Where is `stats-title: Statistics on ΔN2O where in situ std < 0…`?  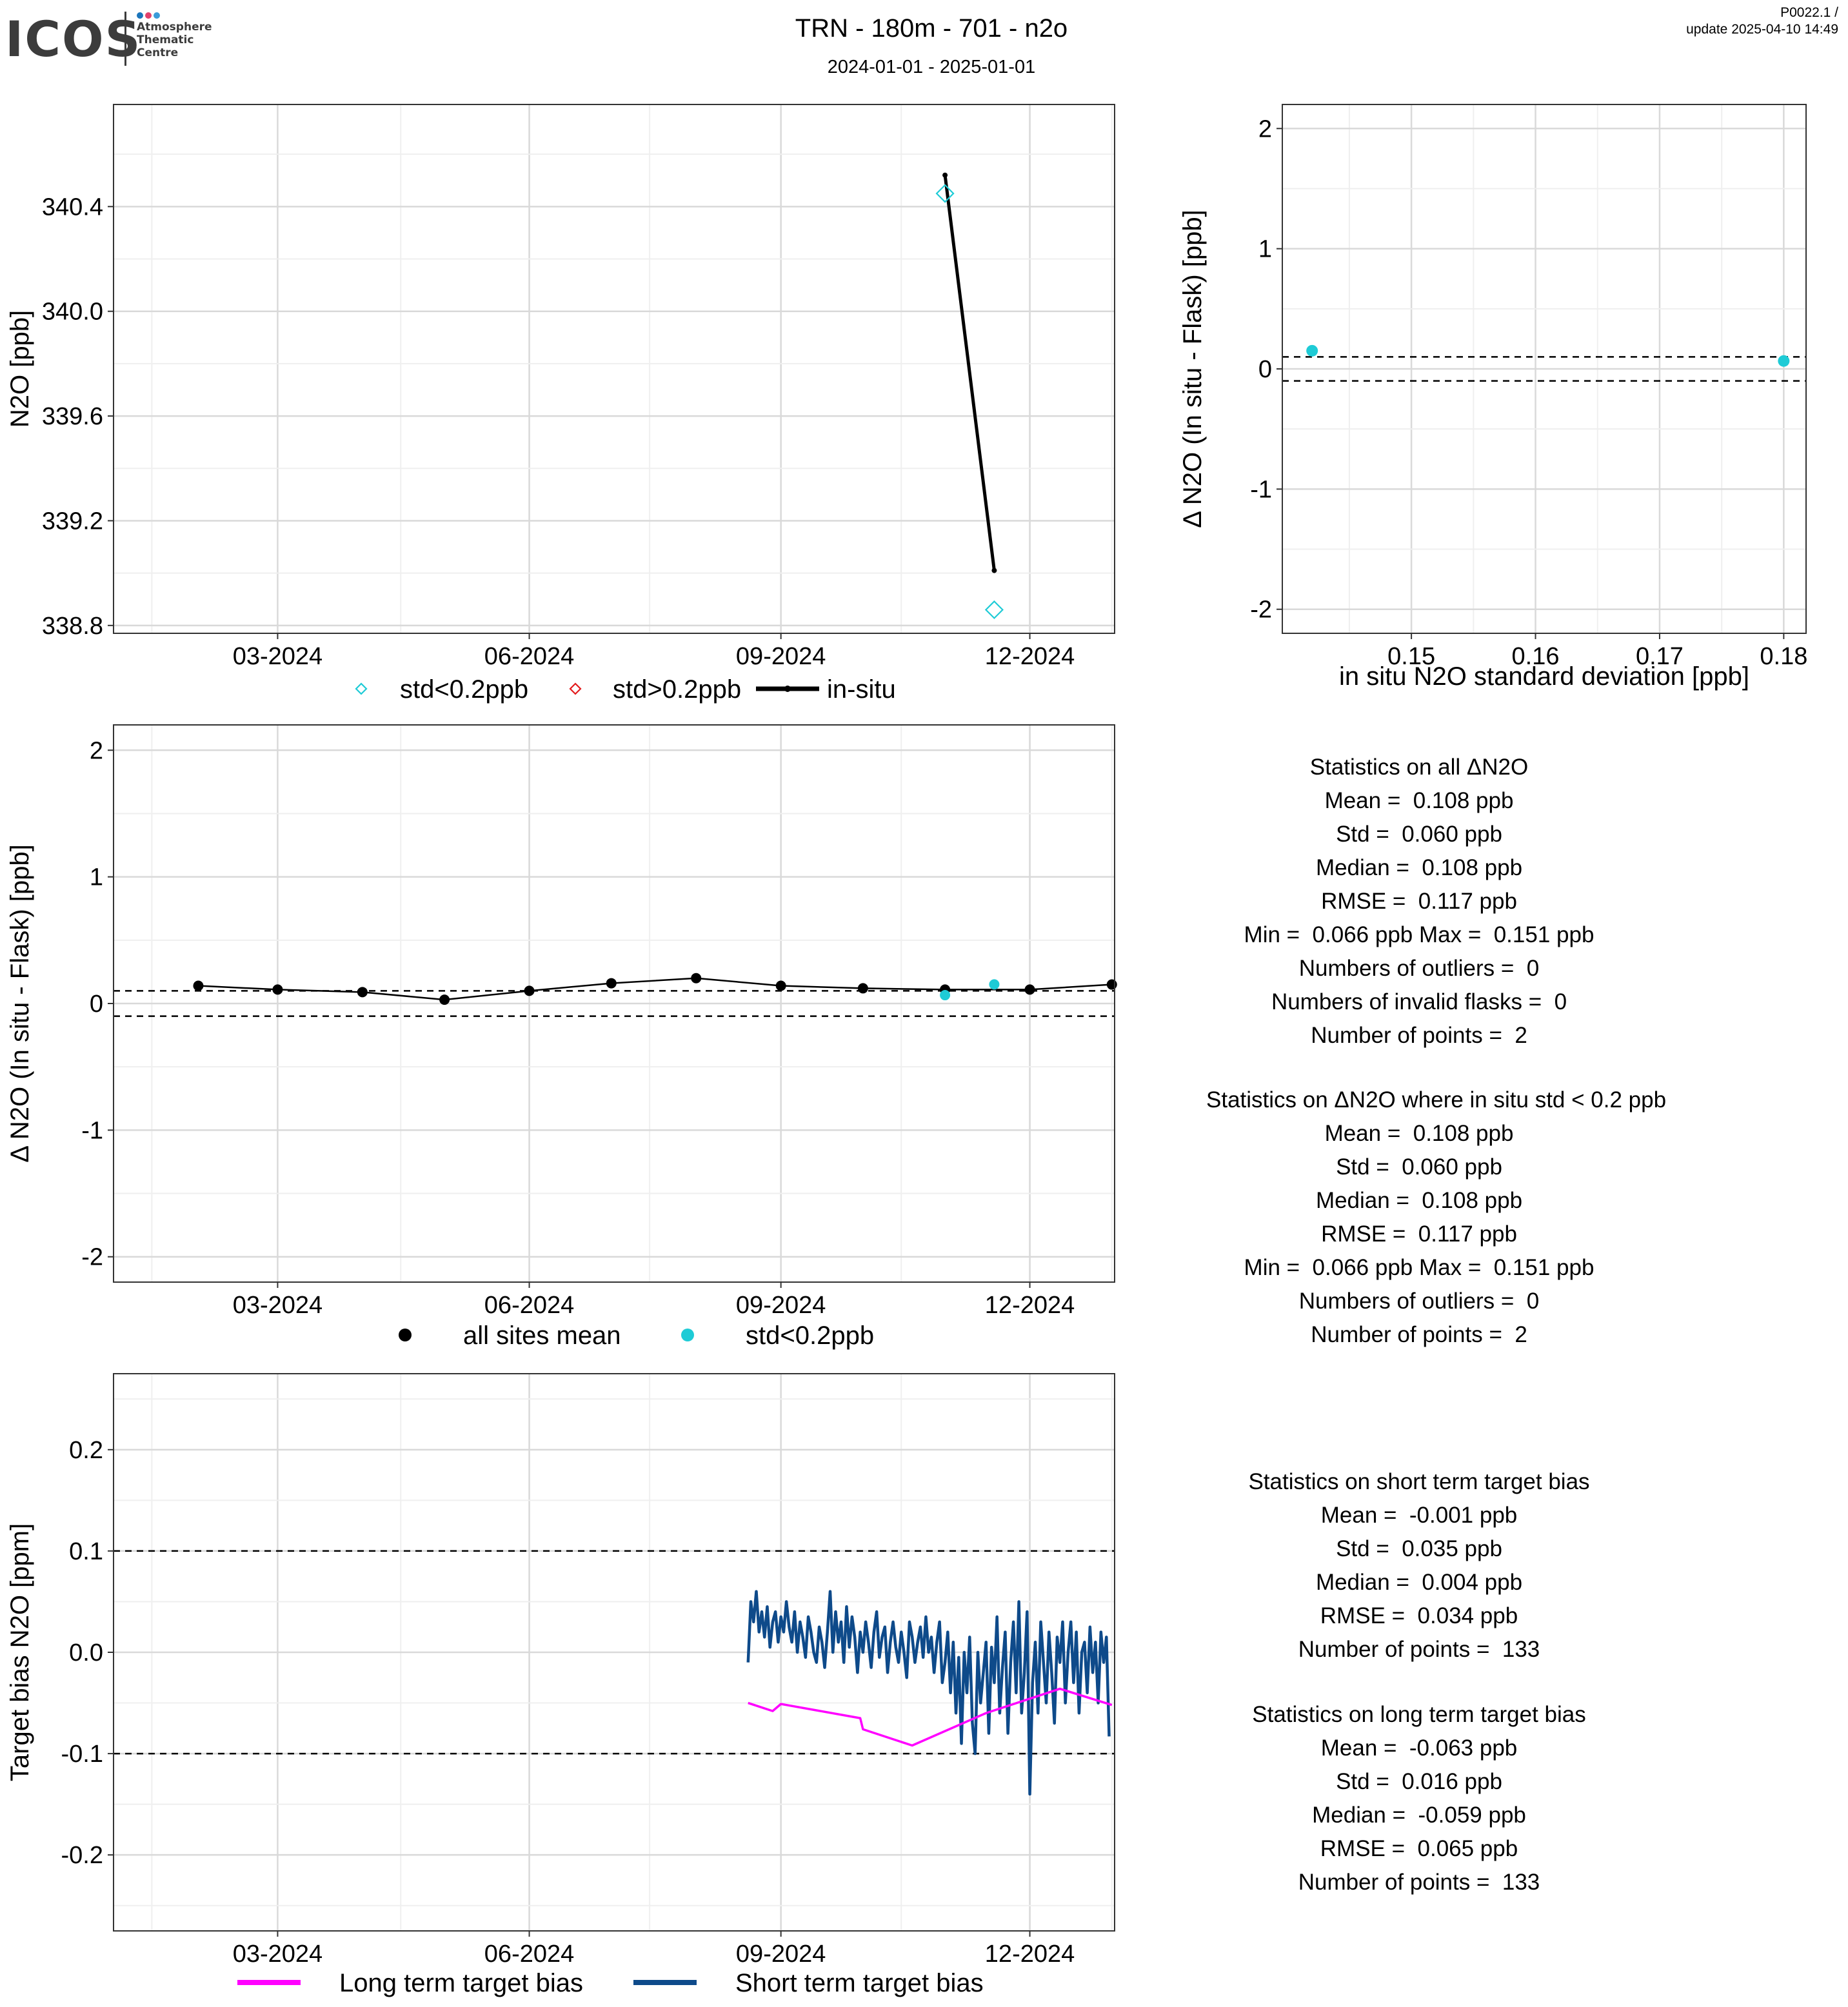 stats-title: Statistics on ΔN2O where in situ std < 0… is located at coordinates (1437, 1099).